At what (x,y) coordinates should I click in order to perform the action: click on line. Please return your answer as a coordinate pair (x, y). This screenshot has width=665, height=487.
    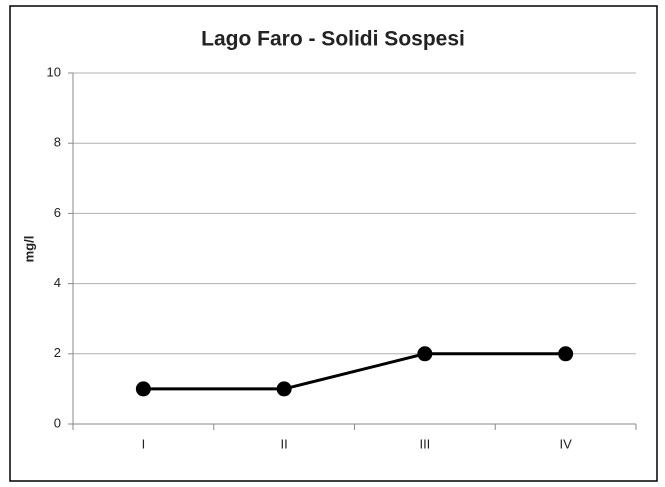
    Looking at the image, I should click on (354, 371).